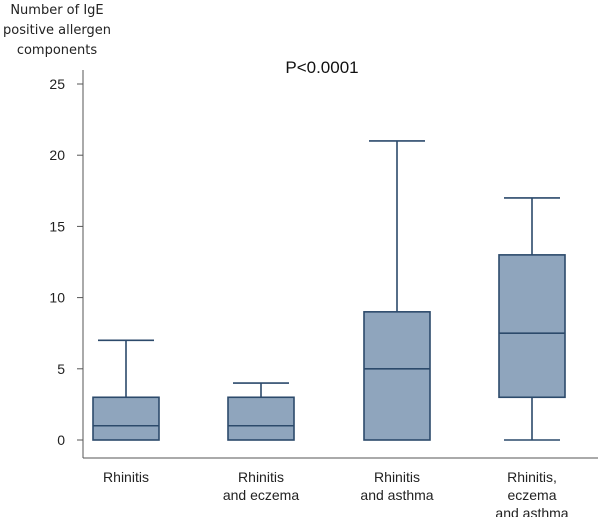  Describe the element at coordinates (56, 10) in the screenshot. I see `y-axis-label-line: Number of IgE` at that location.